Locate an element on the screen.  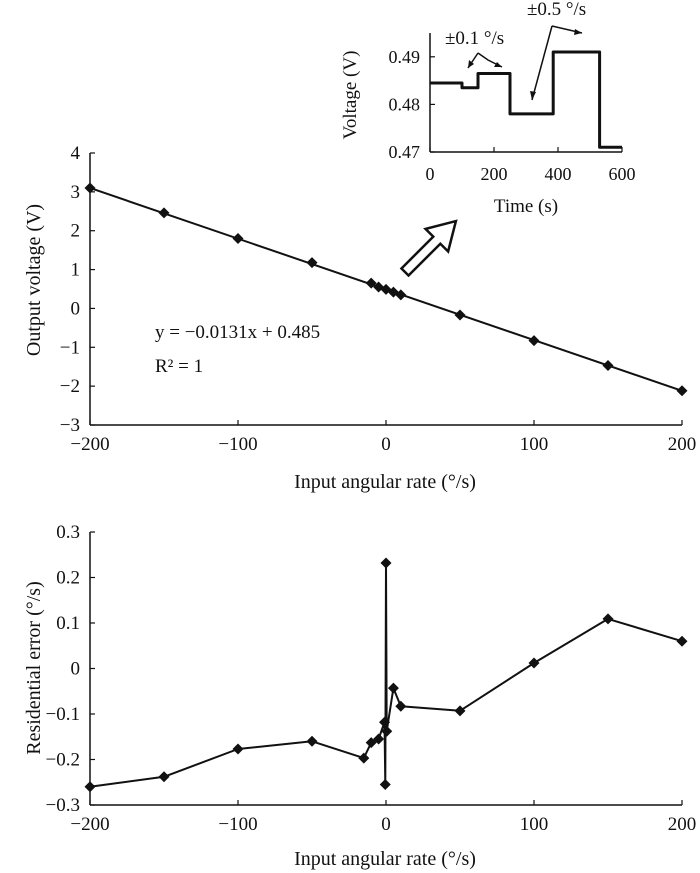
annotation-arrow-0-5-down-head is located at coordinates (533, 95).